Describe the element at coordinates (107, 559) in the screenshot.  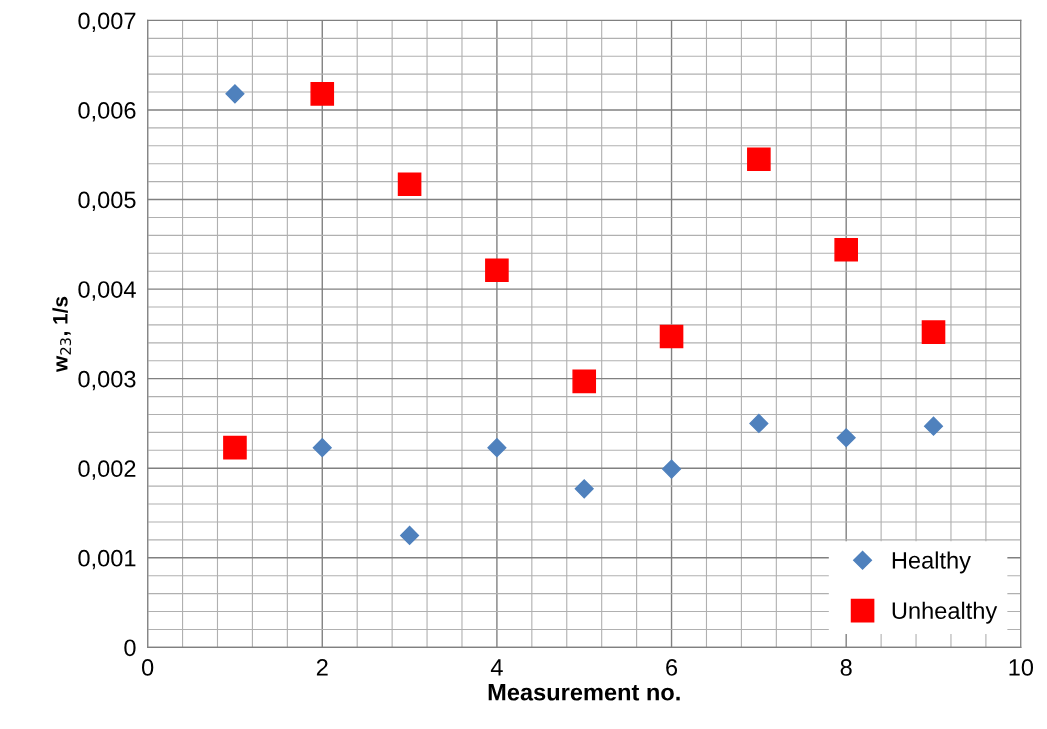
I see `y-tick-label: 0,001` at that location.